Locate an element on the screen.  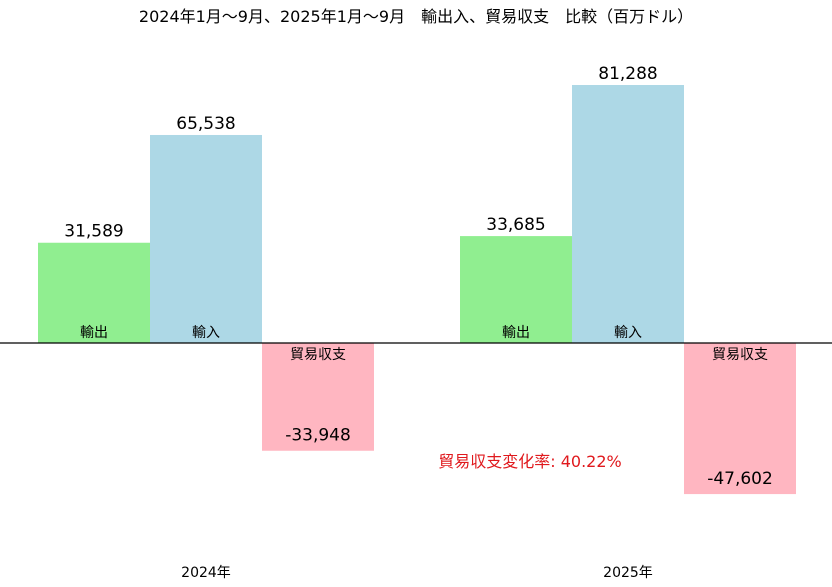
bar-trade-balance-2024 is located at coordinates (318, 397).